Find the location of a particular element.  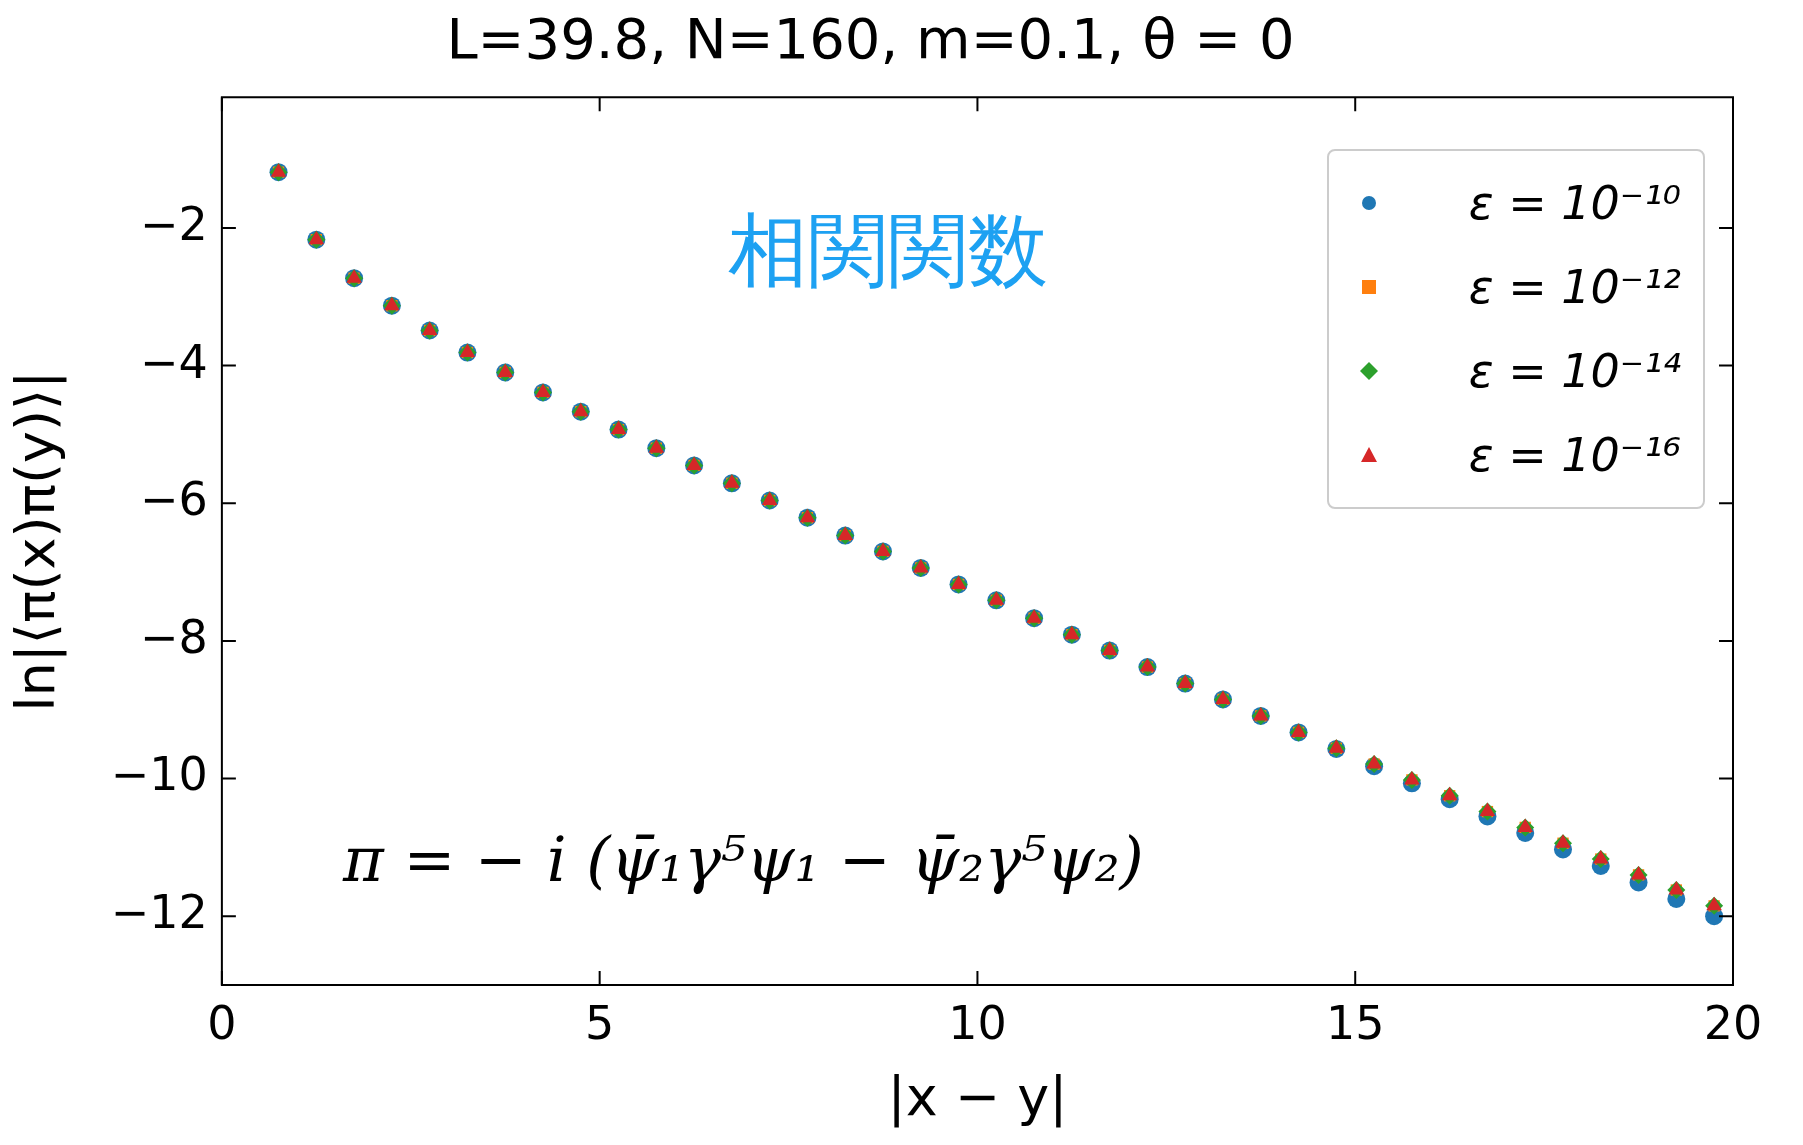

y-tick-label: −6 is located at coordinates (174, 499).